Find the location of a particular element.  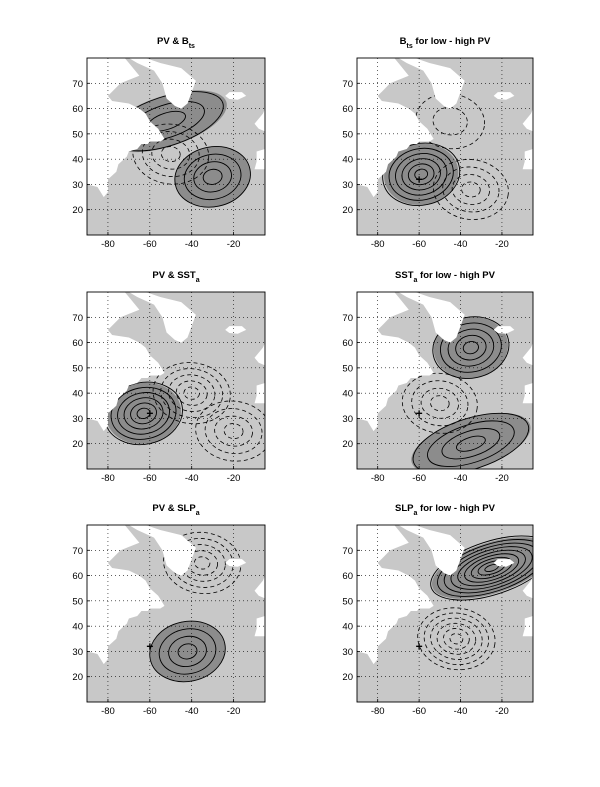

panel-title: PV & SLPa is located at coordinates (175, 510).